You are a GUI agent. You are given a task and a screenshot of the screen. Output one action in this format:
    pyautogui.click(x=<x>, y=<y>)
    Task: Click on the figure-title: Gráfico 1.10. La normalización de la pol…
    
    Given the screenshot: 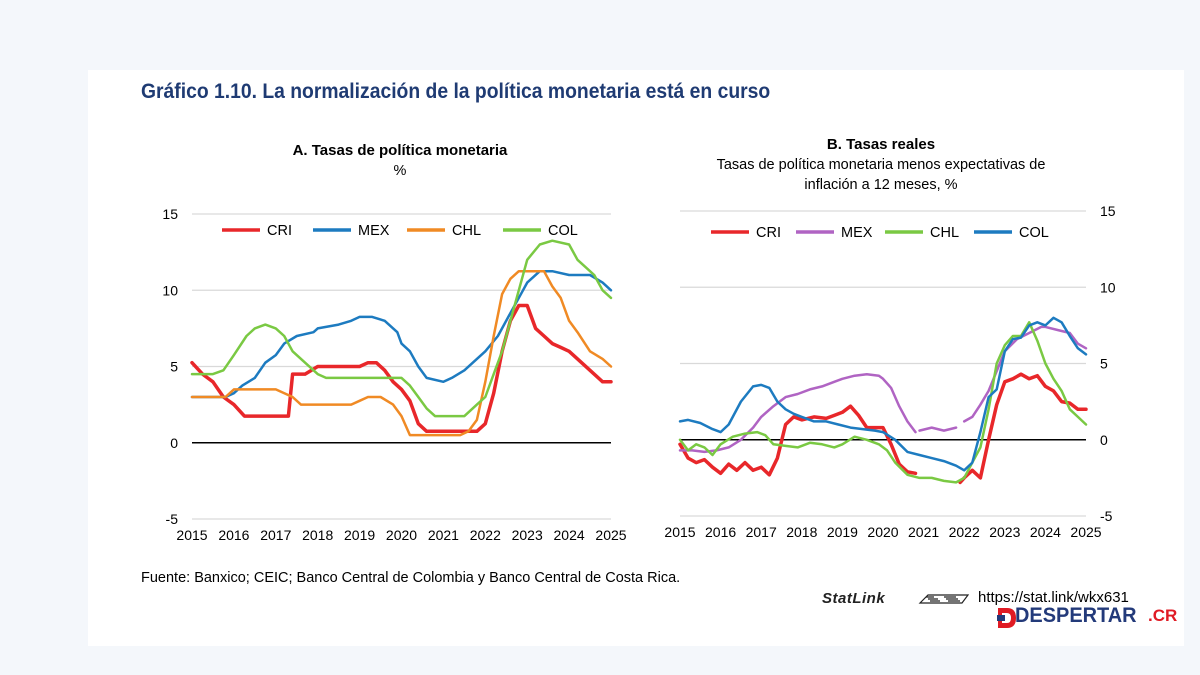 What is the action you would take?
    pyautogui.click(x=456, y=91)
    